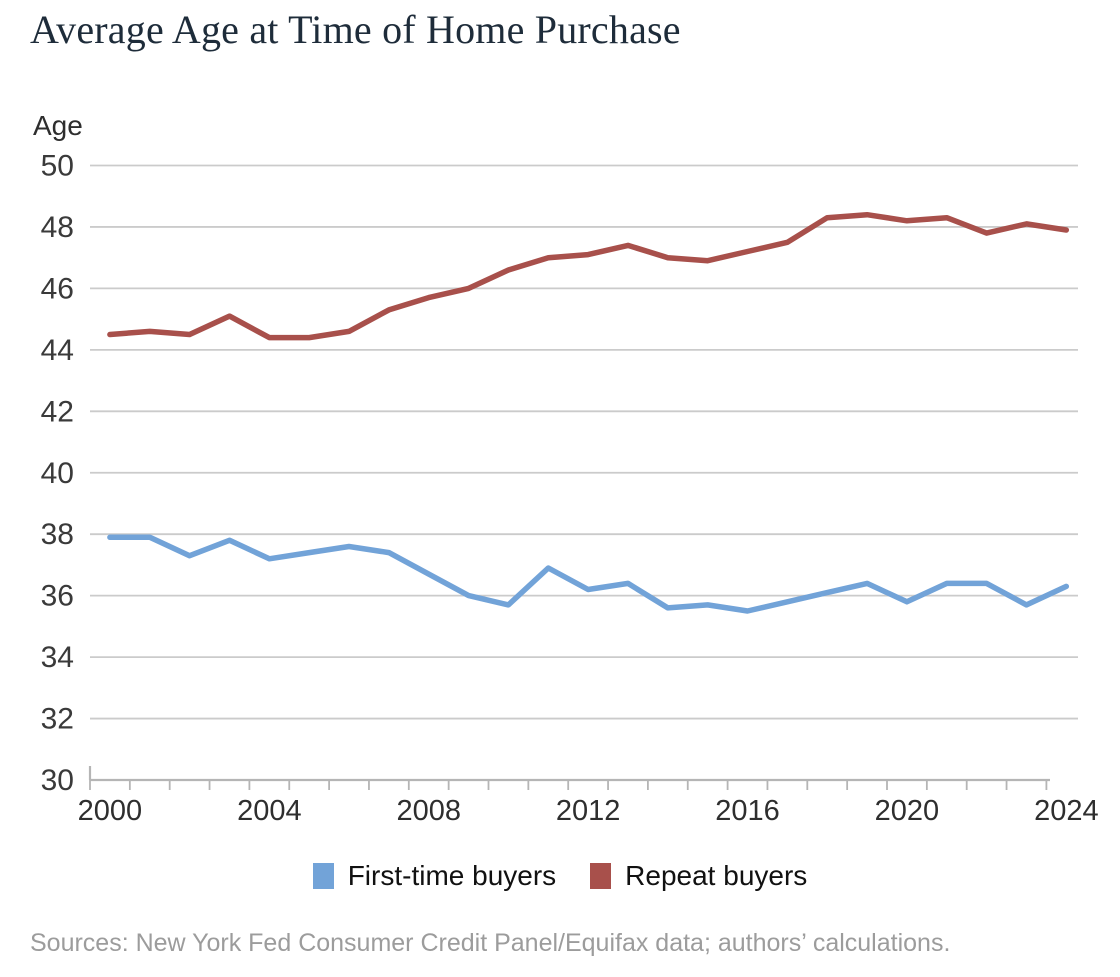 This screenshot has width=1120, height=977. Describe the element at coordinates (569, 778) in the screenshot. I see `x-axis` at that location.